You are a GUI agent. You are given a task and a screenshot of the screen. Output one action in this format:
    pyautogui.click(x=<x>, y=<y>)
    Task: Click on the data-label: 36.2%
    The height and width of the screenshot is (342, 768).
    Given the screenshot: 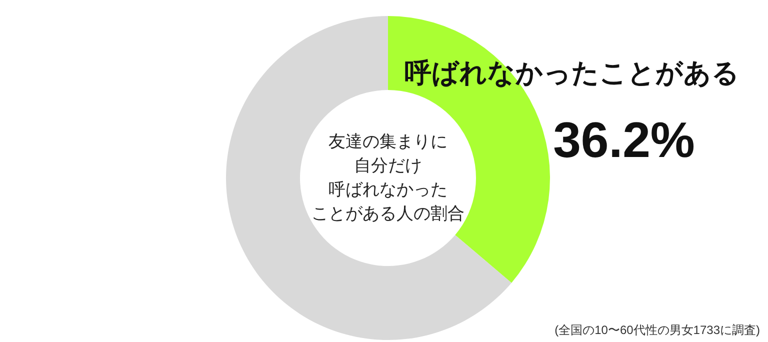 What is the action you would take?
    pyautogui.click(x=624, y=140)
    